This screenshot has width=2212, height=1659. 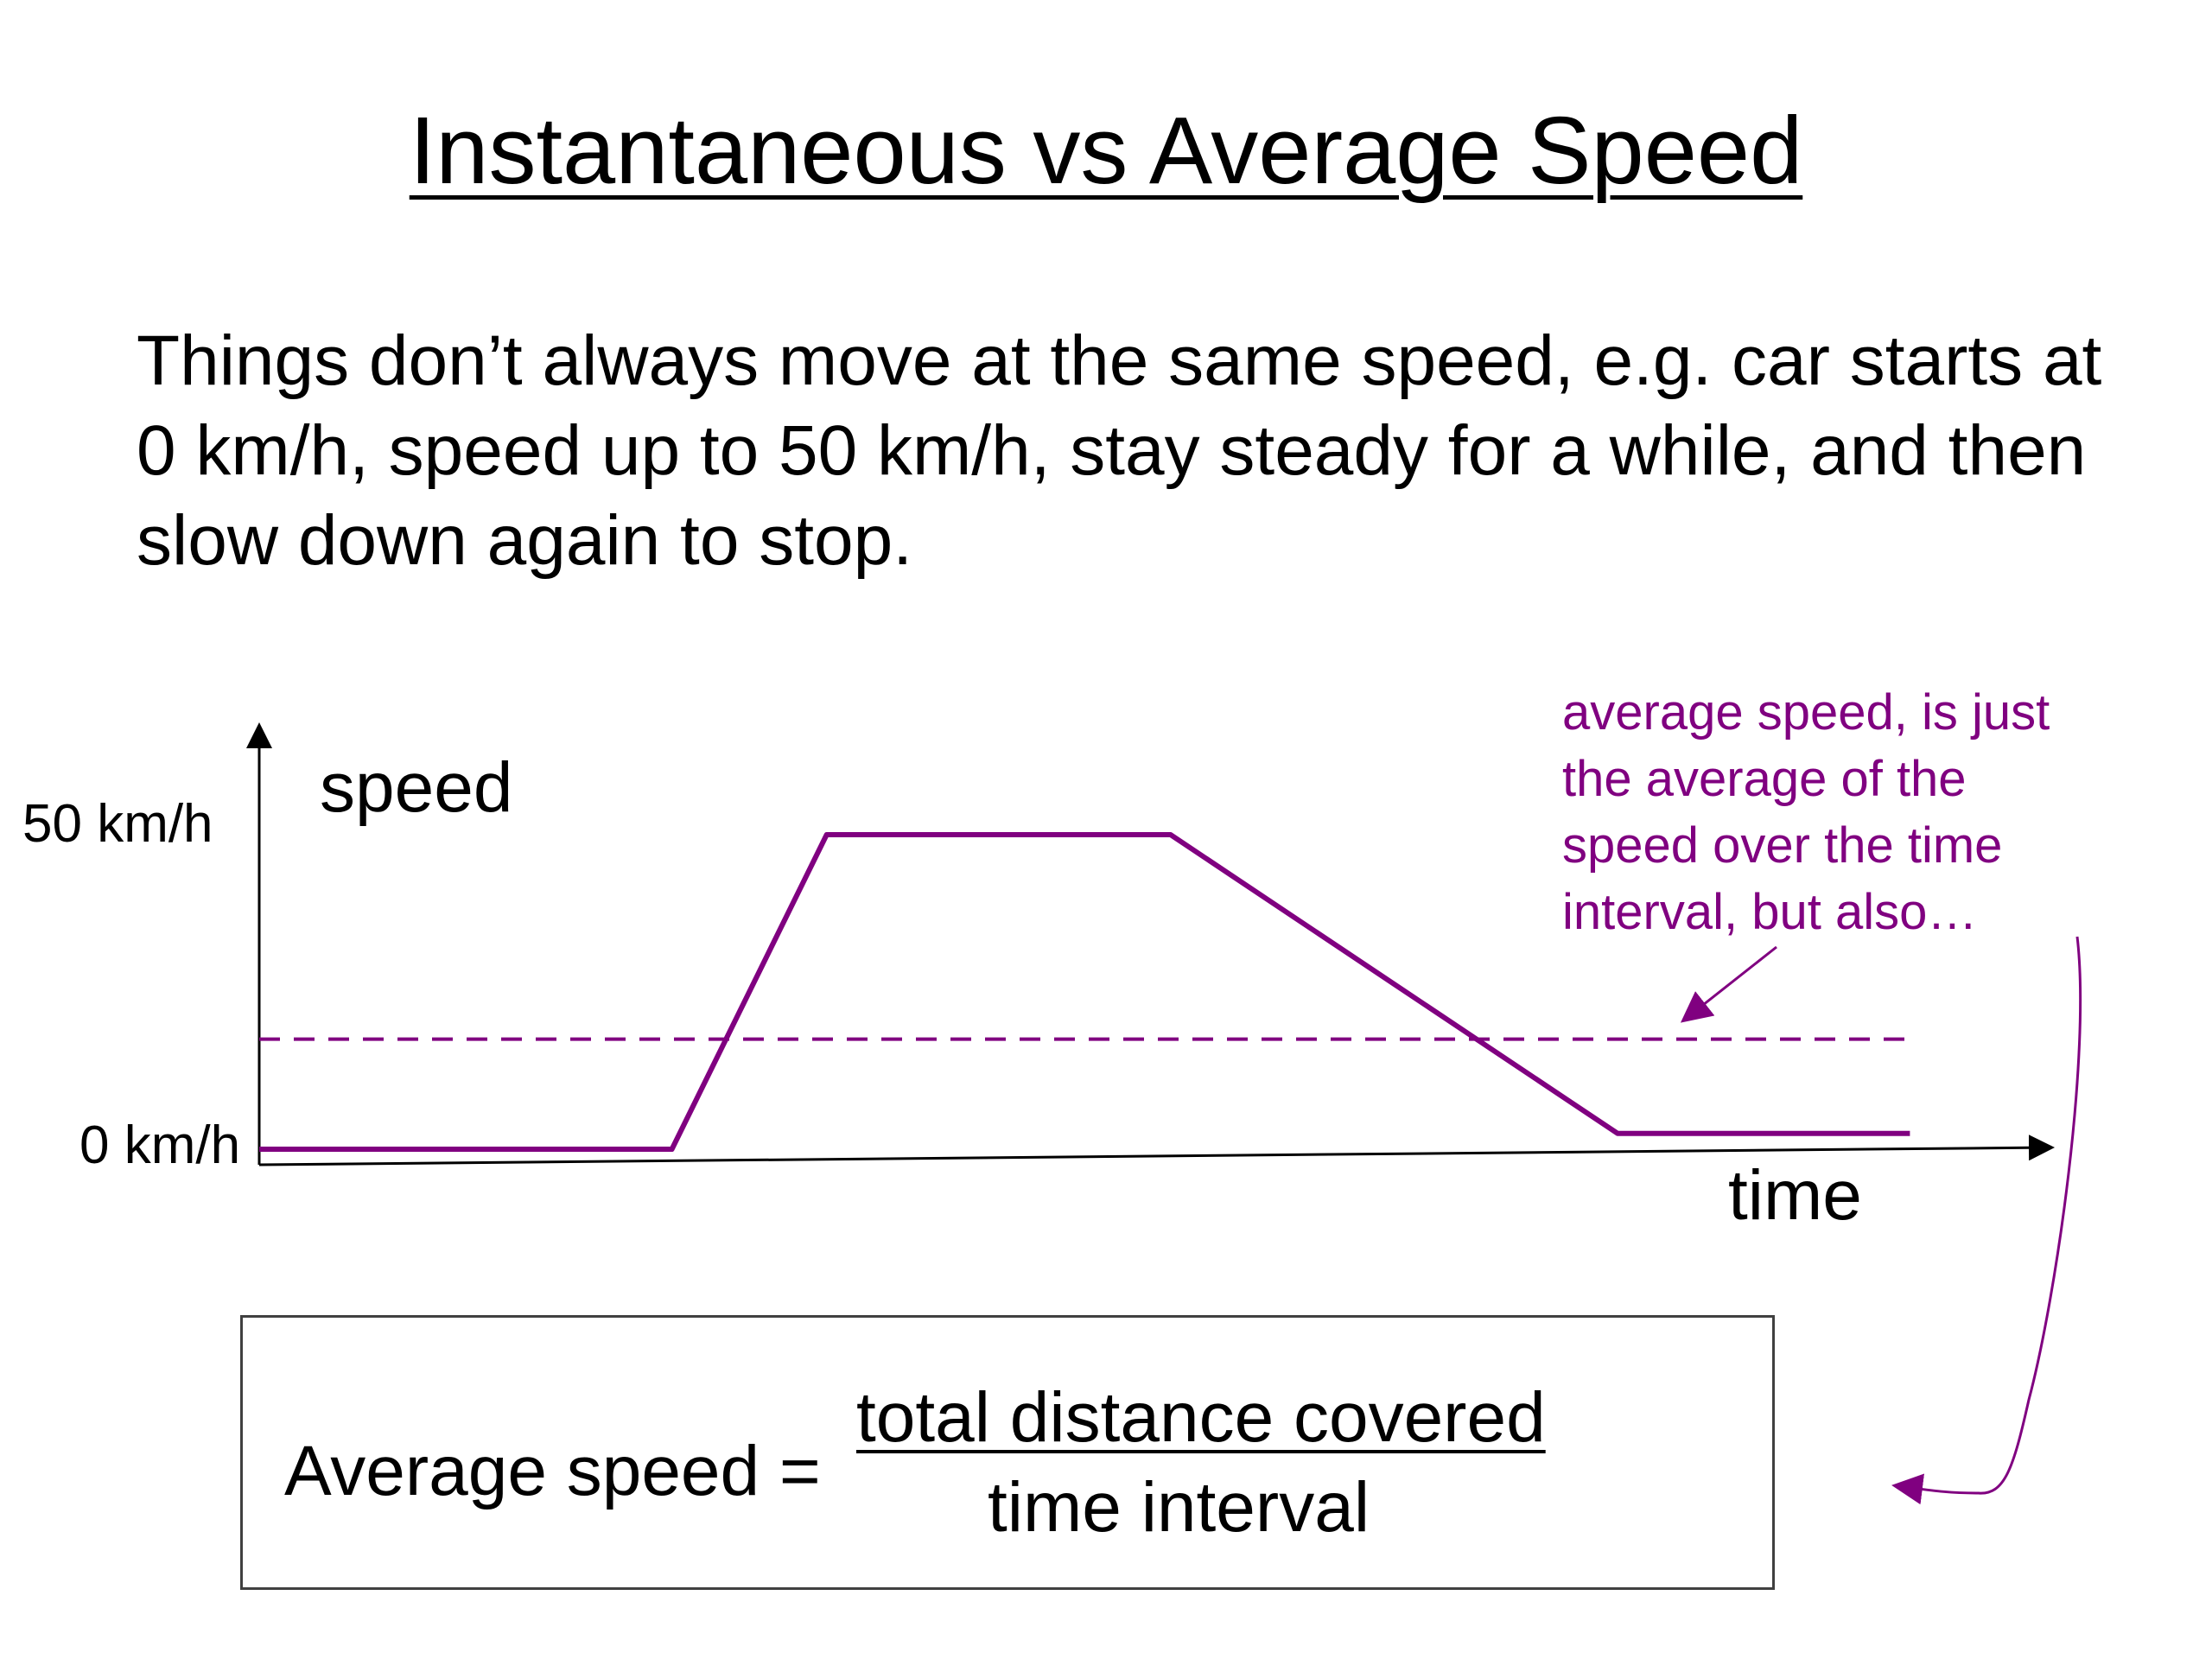 I want to click on annotation-arrow, so click(x=1728, y=984).